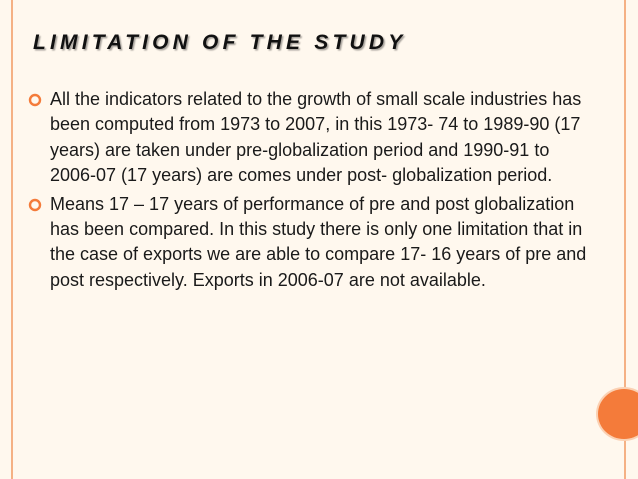 This screenshot has width=638, height=479. I want to click on right-frame-line-lower, so click(625, 458).